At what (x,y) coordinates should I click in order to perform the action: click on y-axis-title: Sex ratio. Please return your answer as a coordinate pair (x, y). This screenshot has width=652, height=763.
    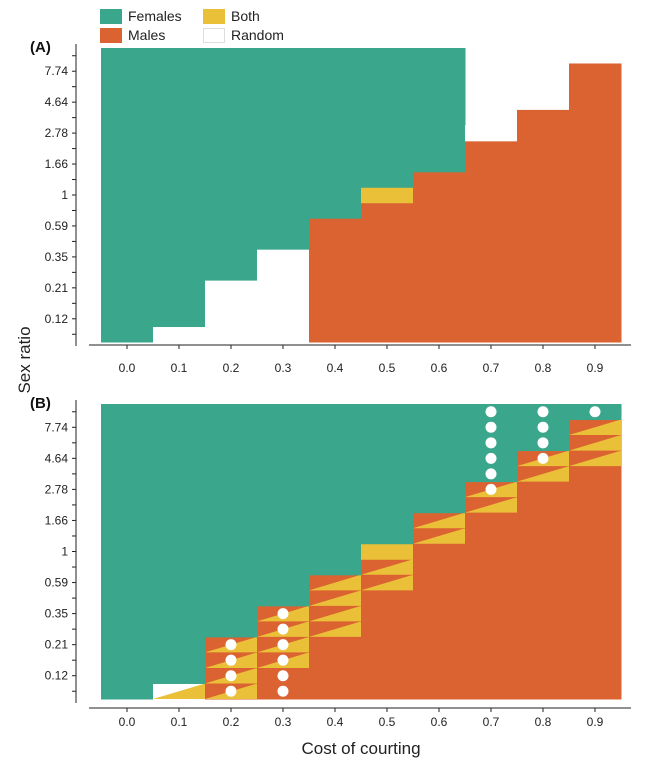
    Looking at the image, I should click on (24, 359).